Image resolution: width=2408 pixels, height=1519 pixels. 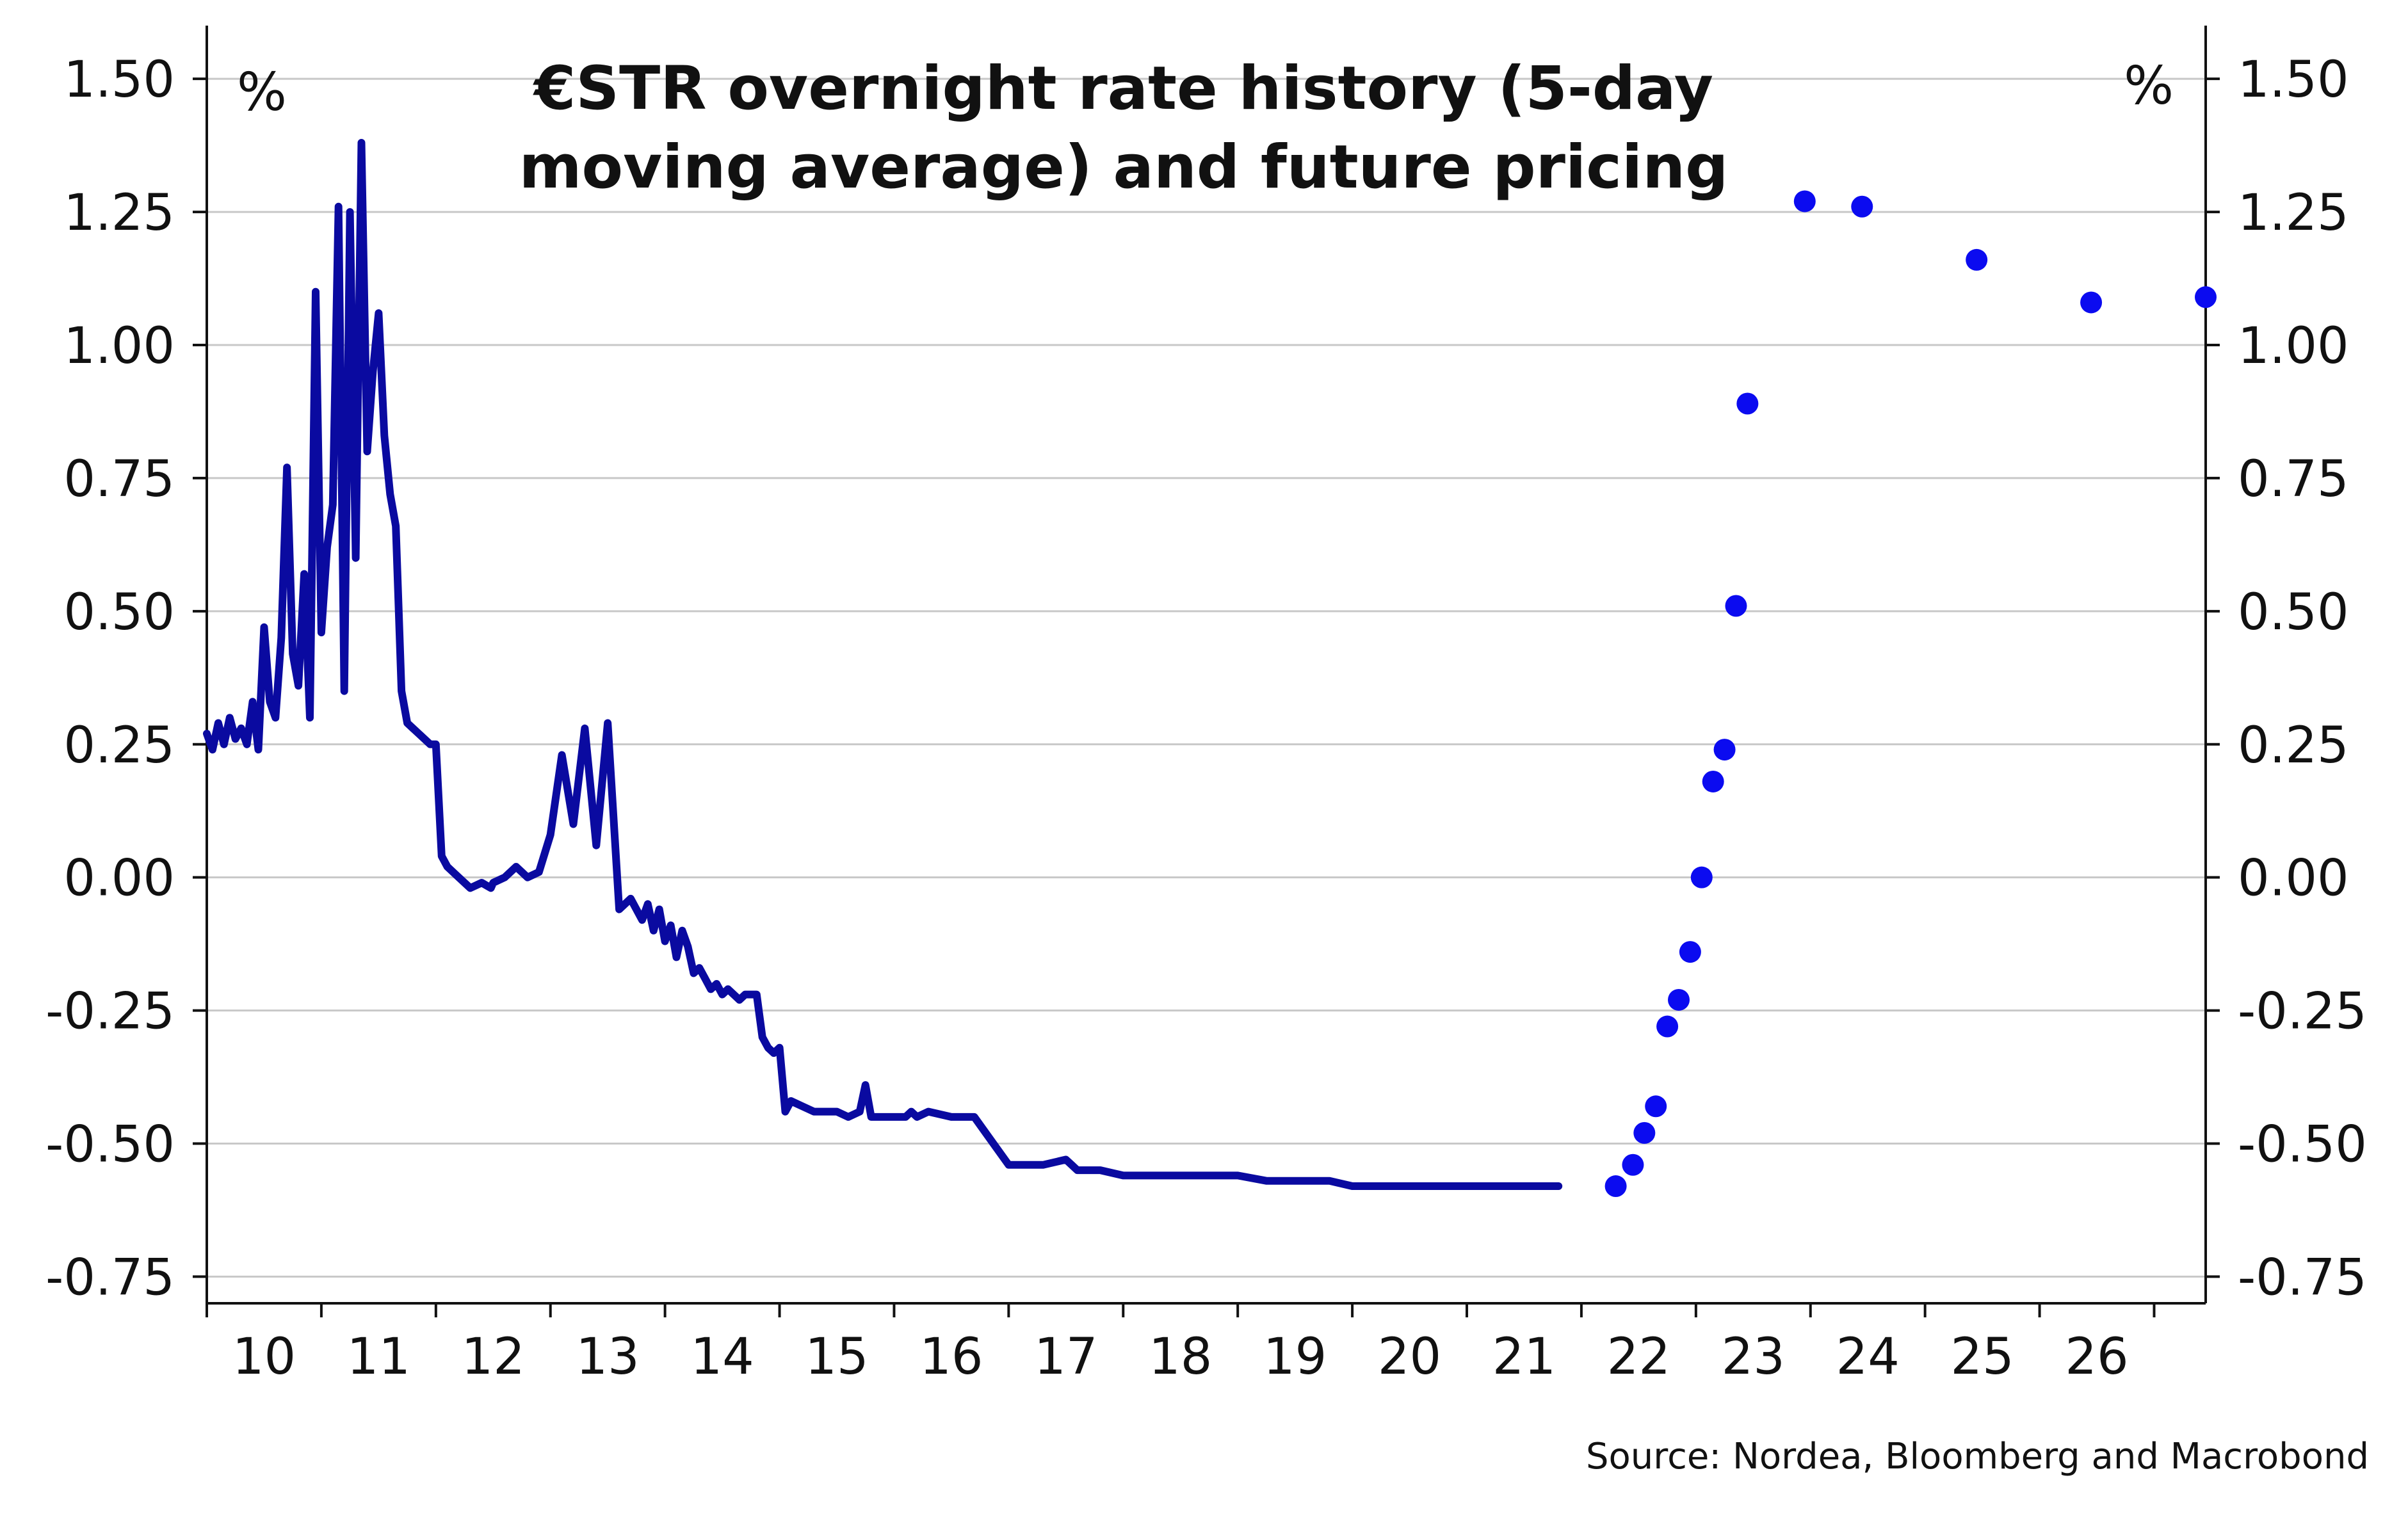 What do you see at coordinates (110, 1145) in the screenshot?
I see `y-tick-label-left: -0.50` at bounding box center [110, 1145].